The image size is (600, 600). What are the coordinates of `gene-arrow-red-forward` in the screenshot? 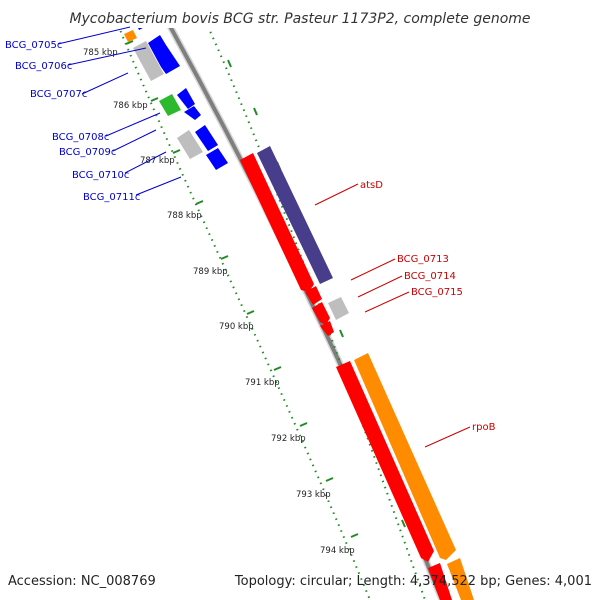 It's located at (385, 461).